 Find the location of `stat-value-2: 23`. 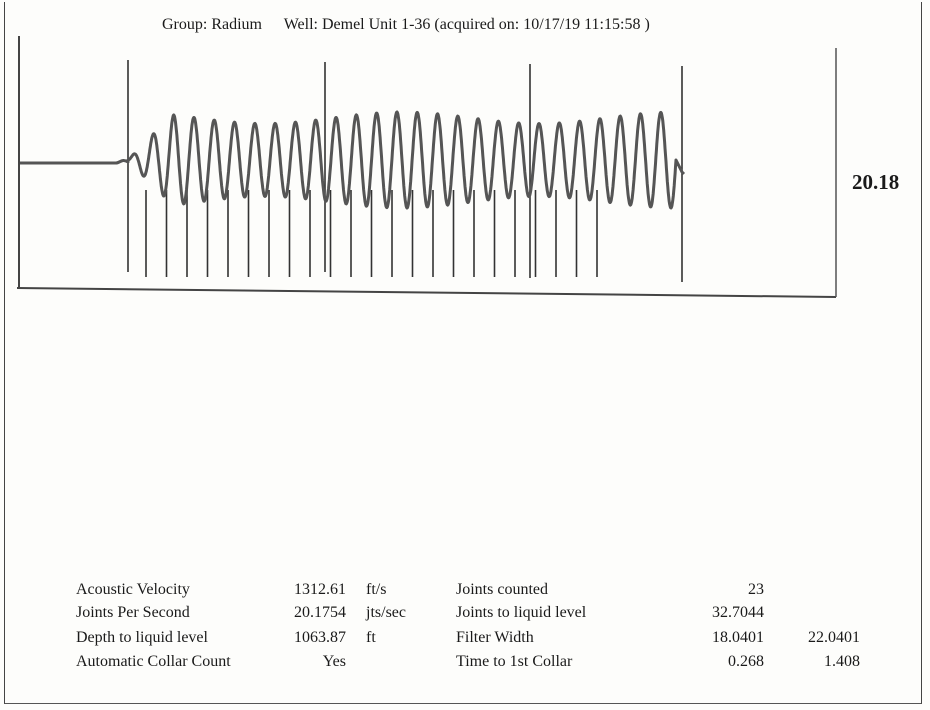

stat-value-2: 23 is located at coordinates (756, 589).